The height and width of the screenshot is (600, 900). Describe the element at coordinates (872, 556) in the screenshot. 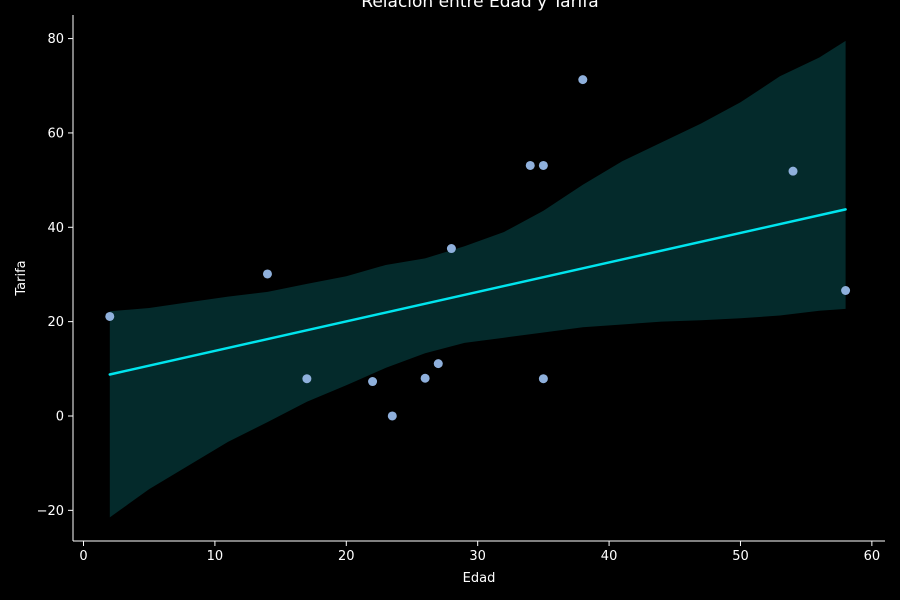

I see `x-tick-label: 60` at that location.